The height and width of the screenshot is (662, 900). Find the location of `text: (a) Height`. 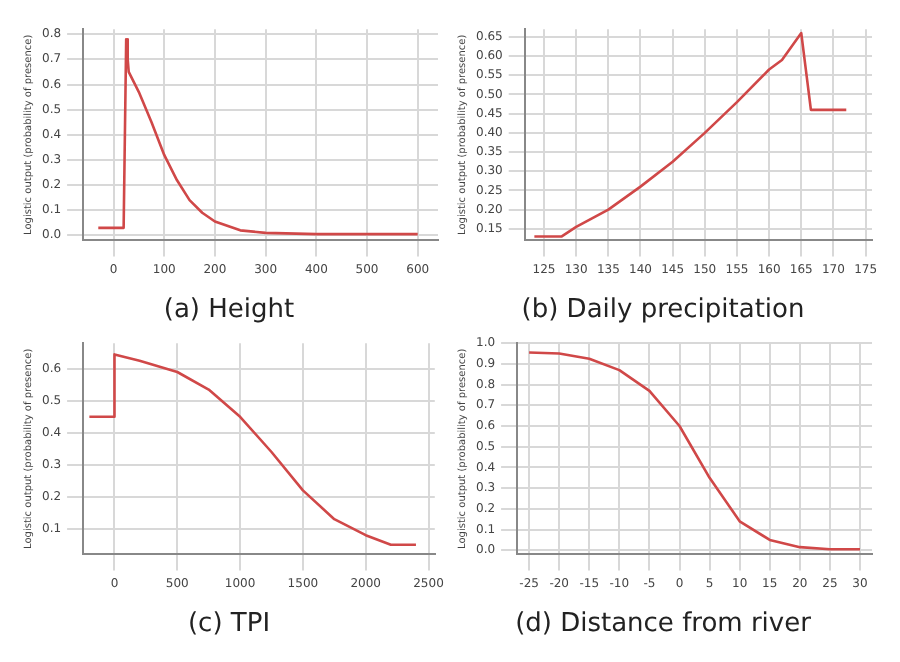

text: (a) Height is located at coordinates (229, 310).